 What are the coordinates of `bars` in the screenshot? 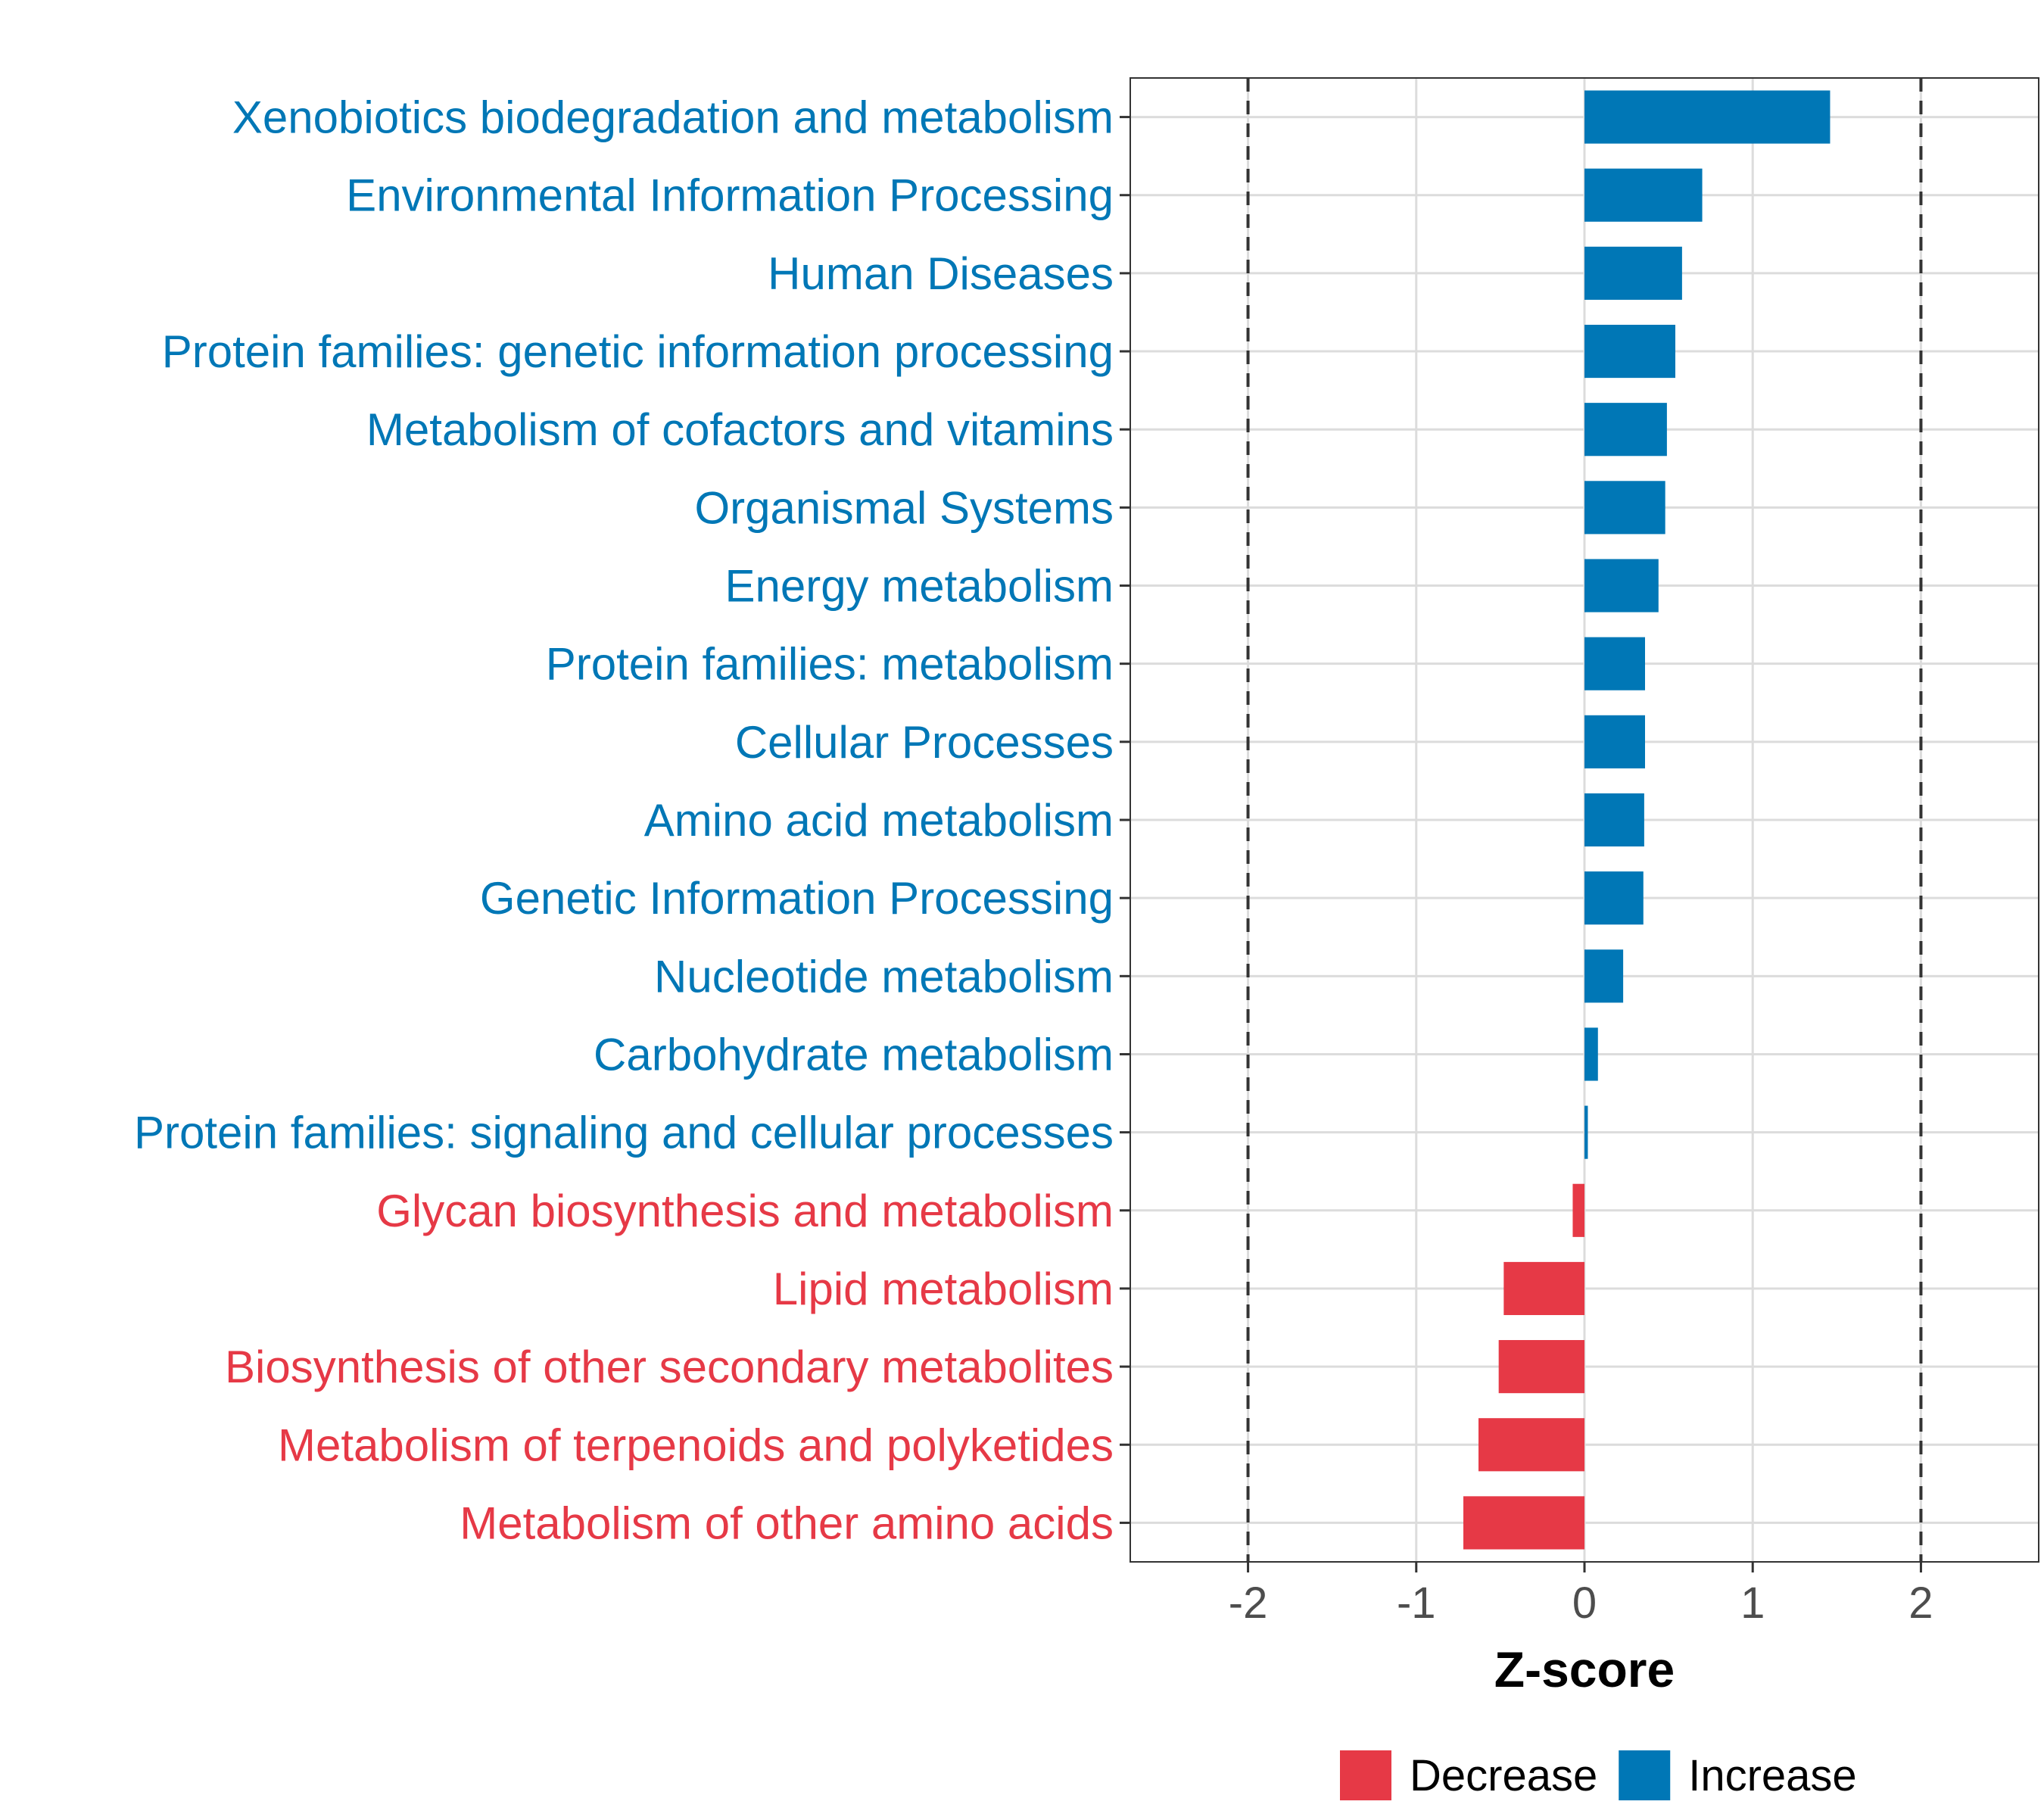 It's located at (1647, 820).